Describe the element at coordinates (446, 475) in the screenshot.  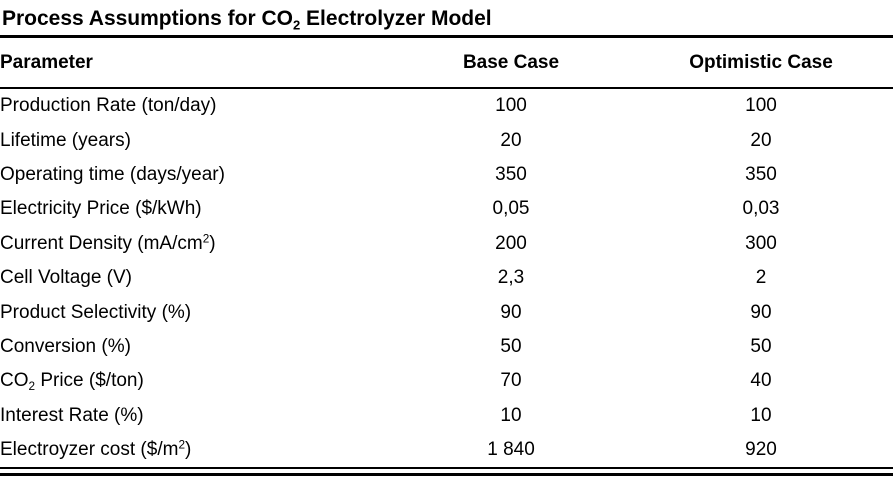
I see `table-bottom-rule` at that location.